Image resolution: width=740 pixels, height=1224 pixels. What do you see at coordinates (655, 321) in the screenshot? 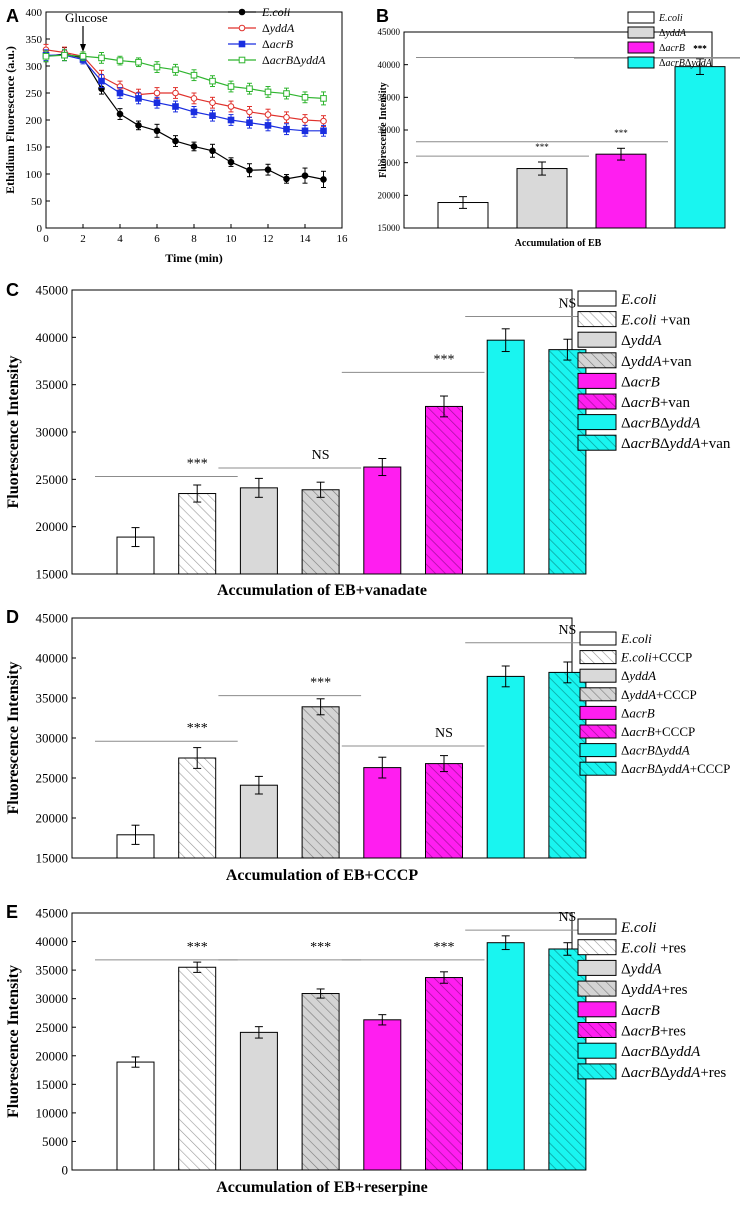
I see `legend-label-C: E.coli +van` at bounding box center [655, 321].